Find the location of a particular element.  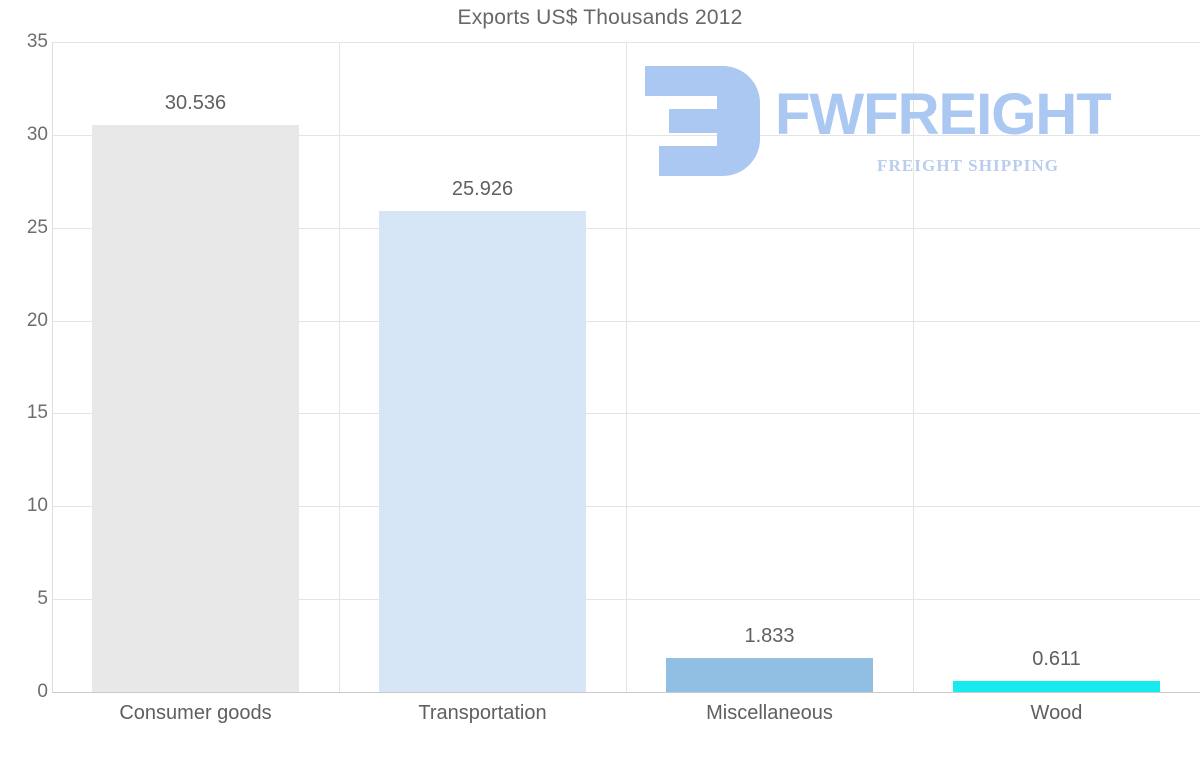

x-axis-category-label: Transportation is located at coordinates (482, 713).